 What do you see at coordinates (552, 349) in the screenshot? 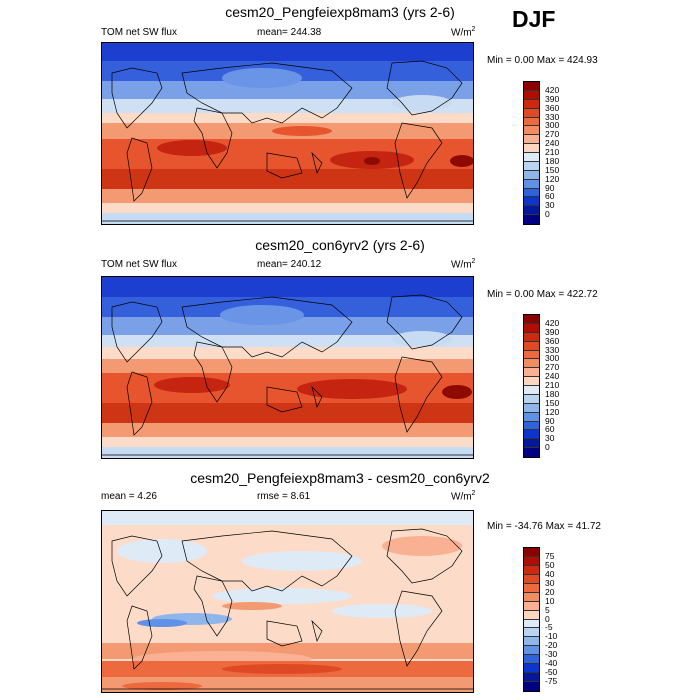
I see `colorbar-tick-label: 330` at bounding box center [552, 349].